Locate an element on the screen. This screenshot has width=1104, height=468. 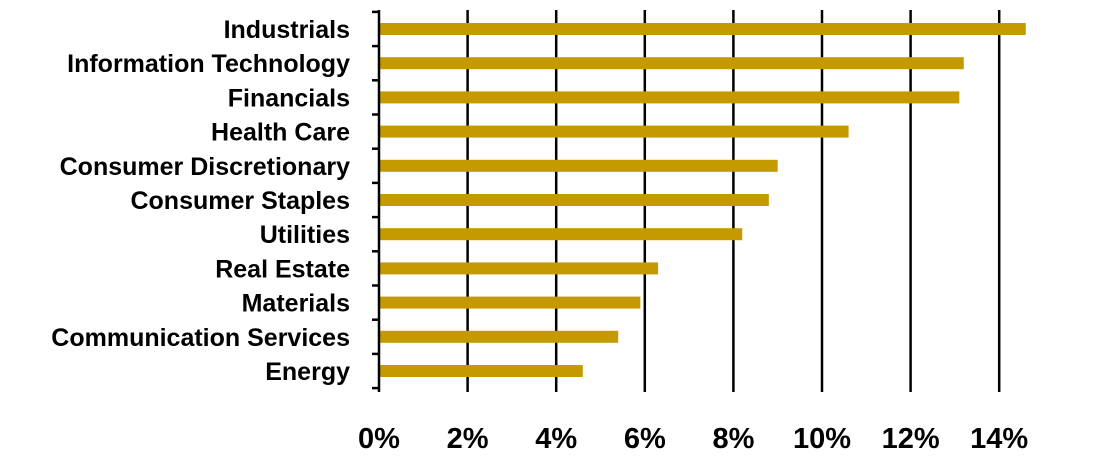
category-label: Financials is located at coordinates (289, 98).